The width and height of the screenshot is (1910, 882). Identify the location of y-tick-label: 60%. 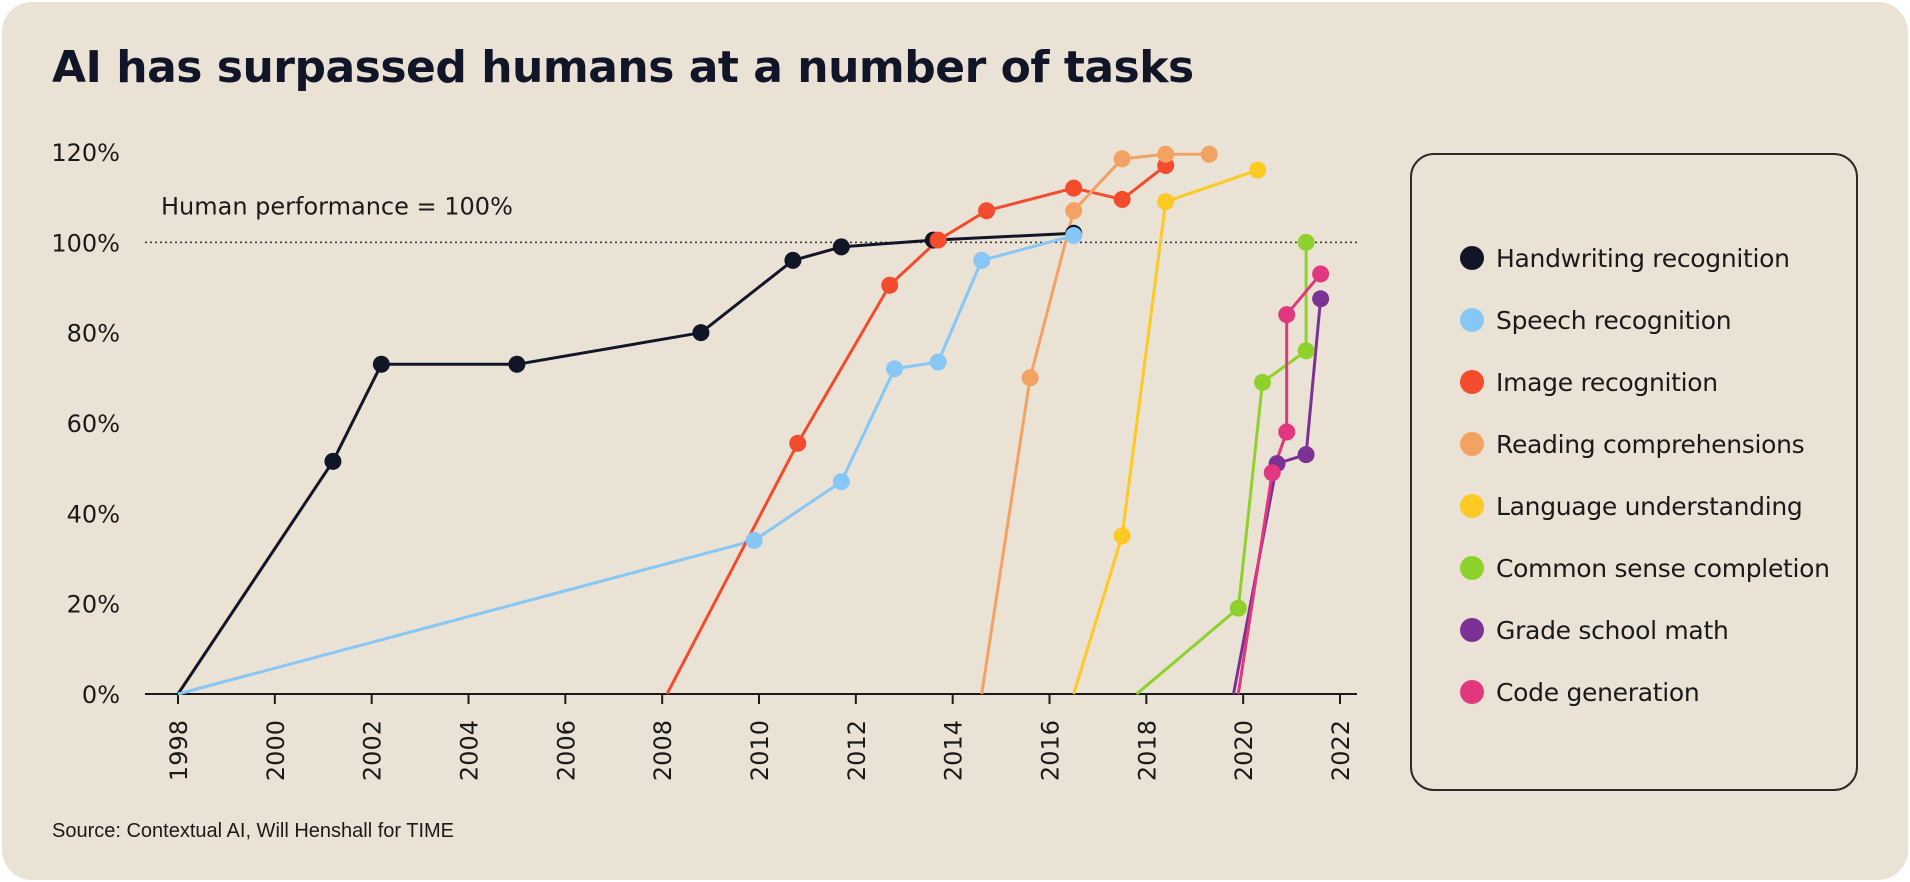
(93, 424).